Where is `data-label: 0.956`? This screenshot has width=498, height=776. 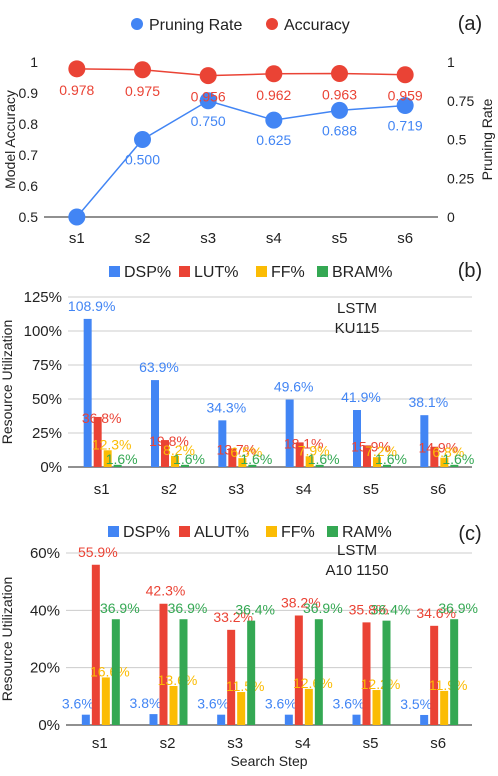 data-label: 0.956 is located at coordinates (208, 97).